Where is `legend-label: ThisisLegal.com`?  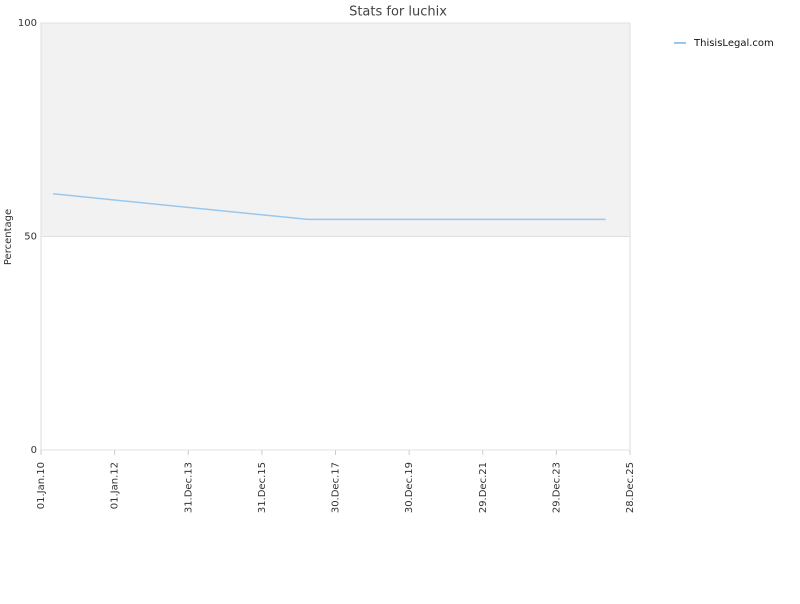 legend-label: ThisisLegal.com is located at coordinates (733, 43).